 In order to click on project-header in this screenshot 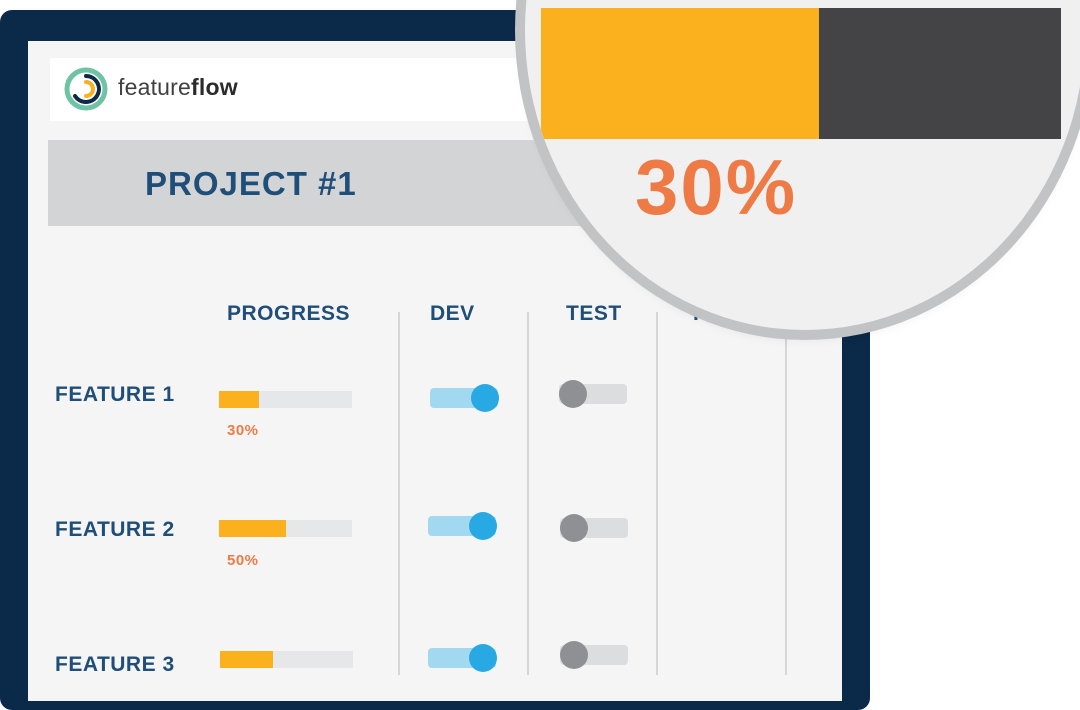, I will do `click(328, 183)`.